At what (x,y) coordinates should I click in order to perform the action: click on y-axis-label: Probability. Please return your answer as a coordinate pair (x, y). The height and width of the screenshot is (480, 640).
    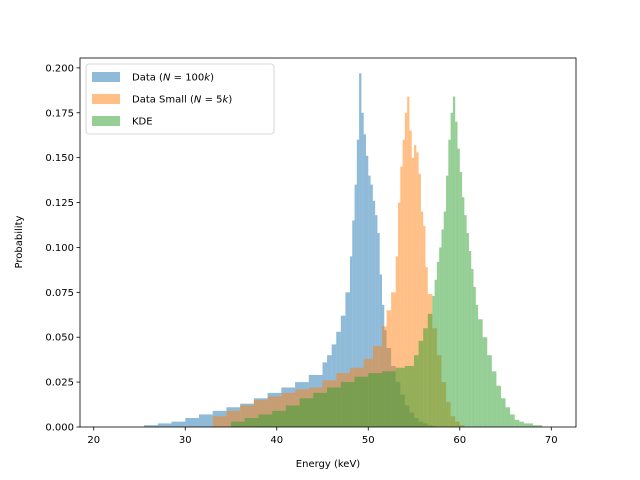
    Looking at the image, I should click on (19, 241).